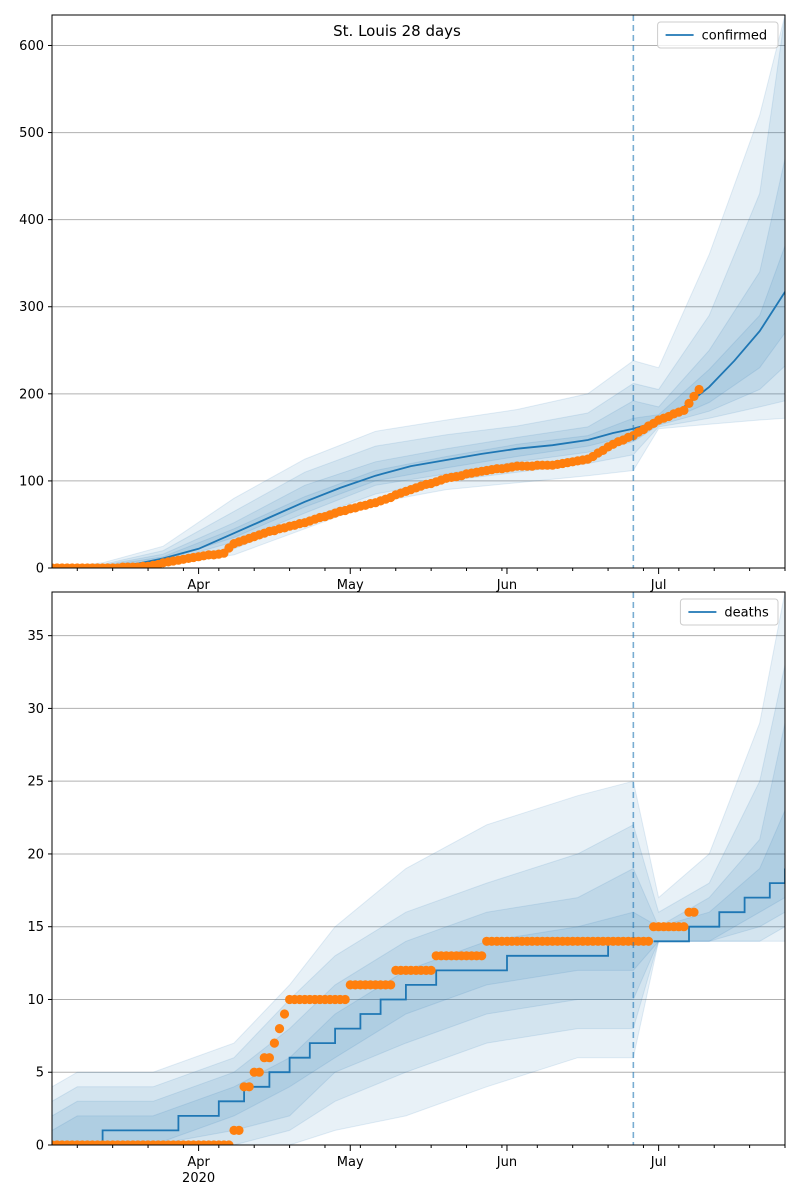 Image resolution: width=800 pixels, height=1204 pixels. I want to click on y-tick-label: 300, so click(31, 307).